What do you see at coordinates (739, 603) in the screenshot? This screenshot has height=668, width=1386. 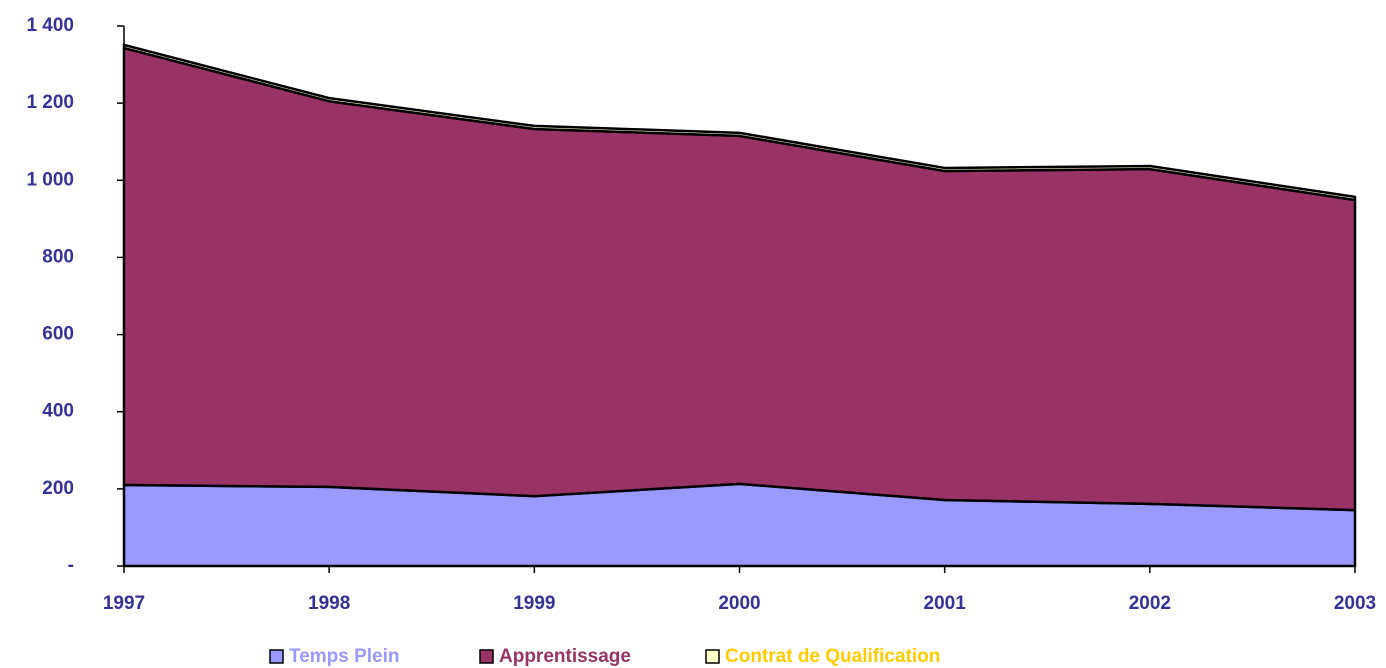 I see `x-tick-label: 2000` at bounding box center [739, 603].